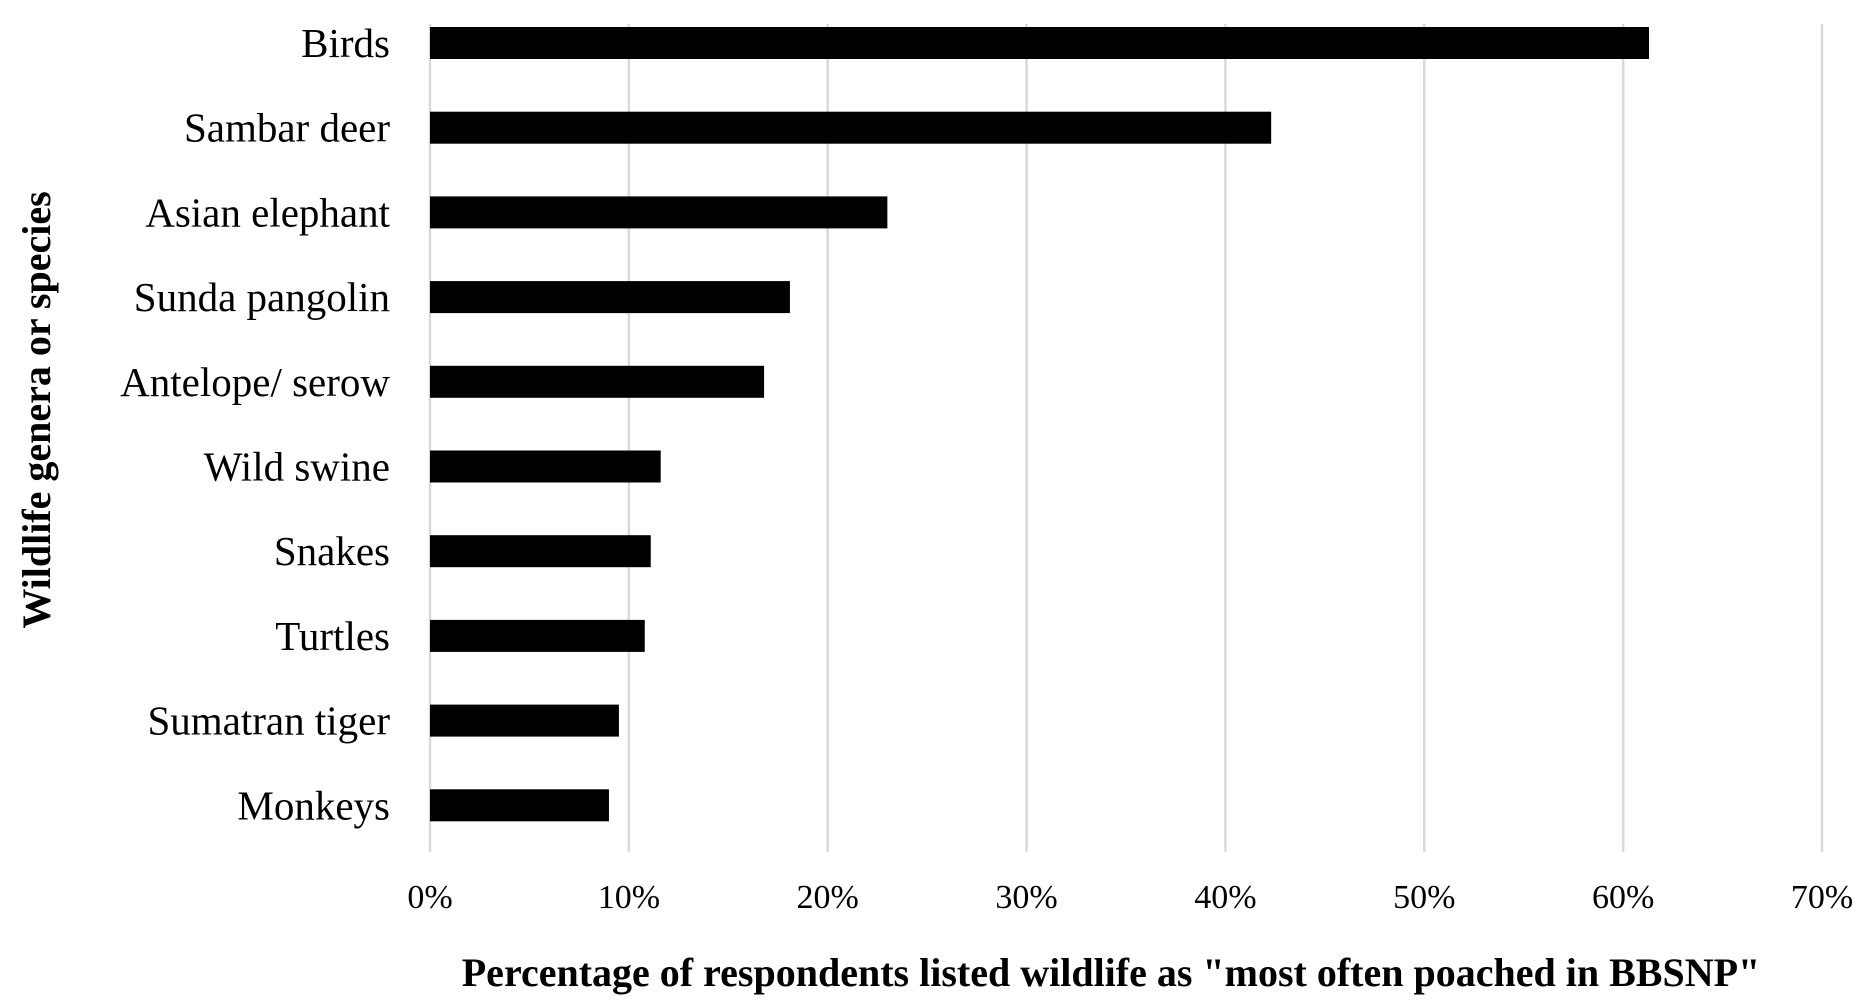 The image size is (1864, 1000). Describe the element at coordinates (524, 720) in the screenshot. I see `bar-sumatran-tiger` at that location.